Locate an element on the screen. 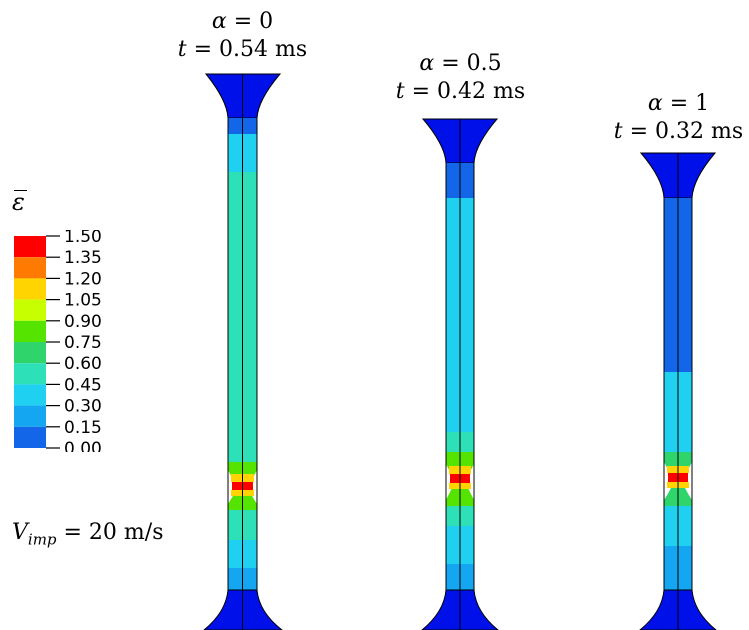 The height and width of the screenshot is (630, 749). legend-tick-label: 0.15 is located at coordinates (83, 428).